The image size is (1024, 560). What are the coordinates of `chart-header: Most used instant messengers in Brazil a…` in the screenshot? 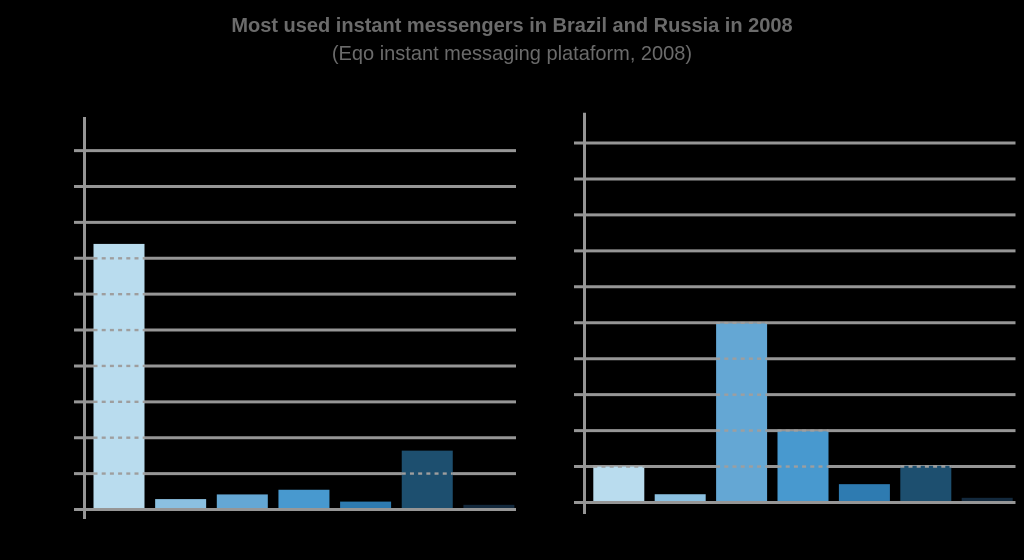 It's located at (512, 40).